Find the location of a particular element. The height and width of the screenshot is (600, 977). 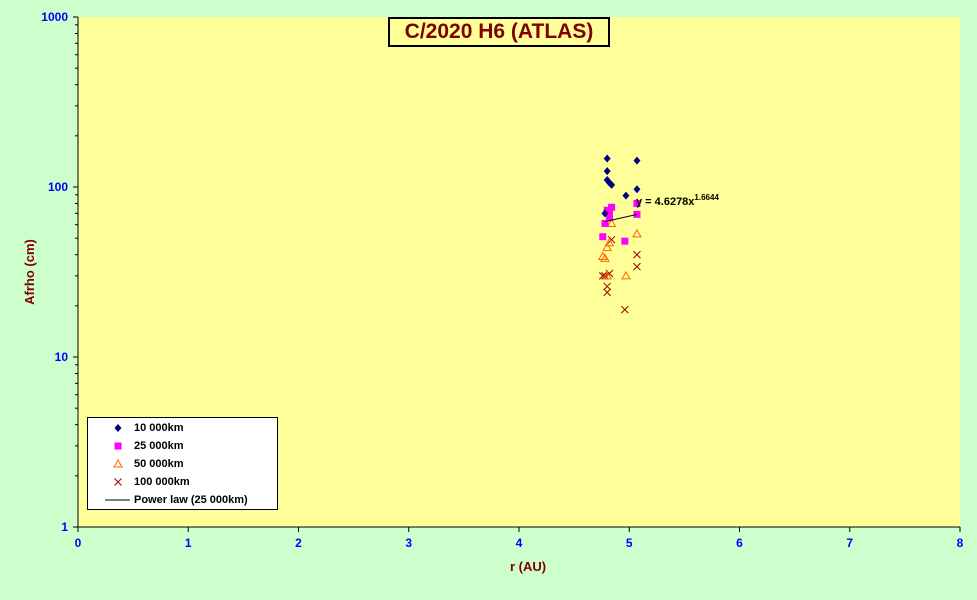

y-axis-title: Afrho (cm) is located at coordinates (29, 272).